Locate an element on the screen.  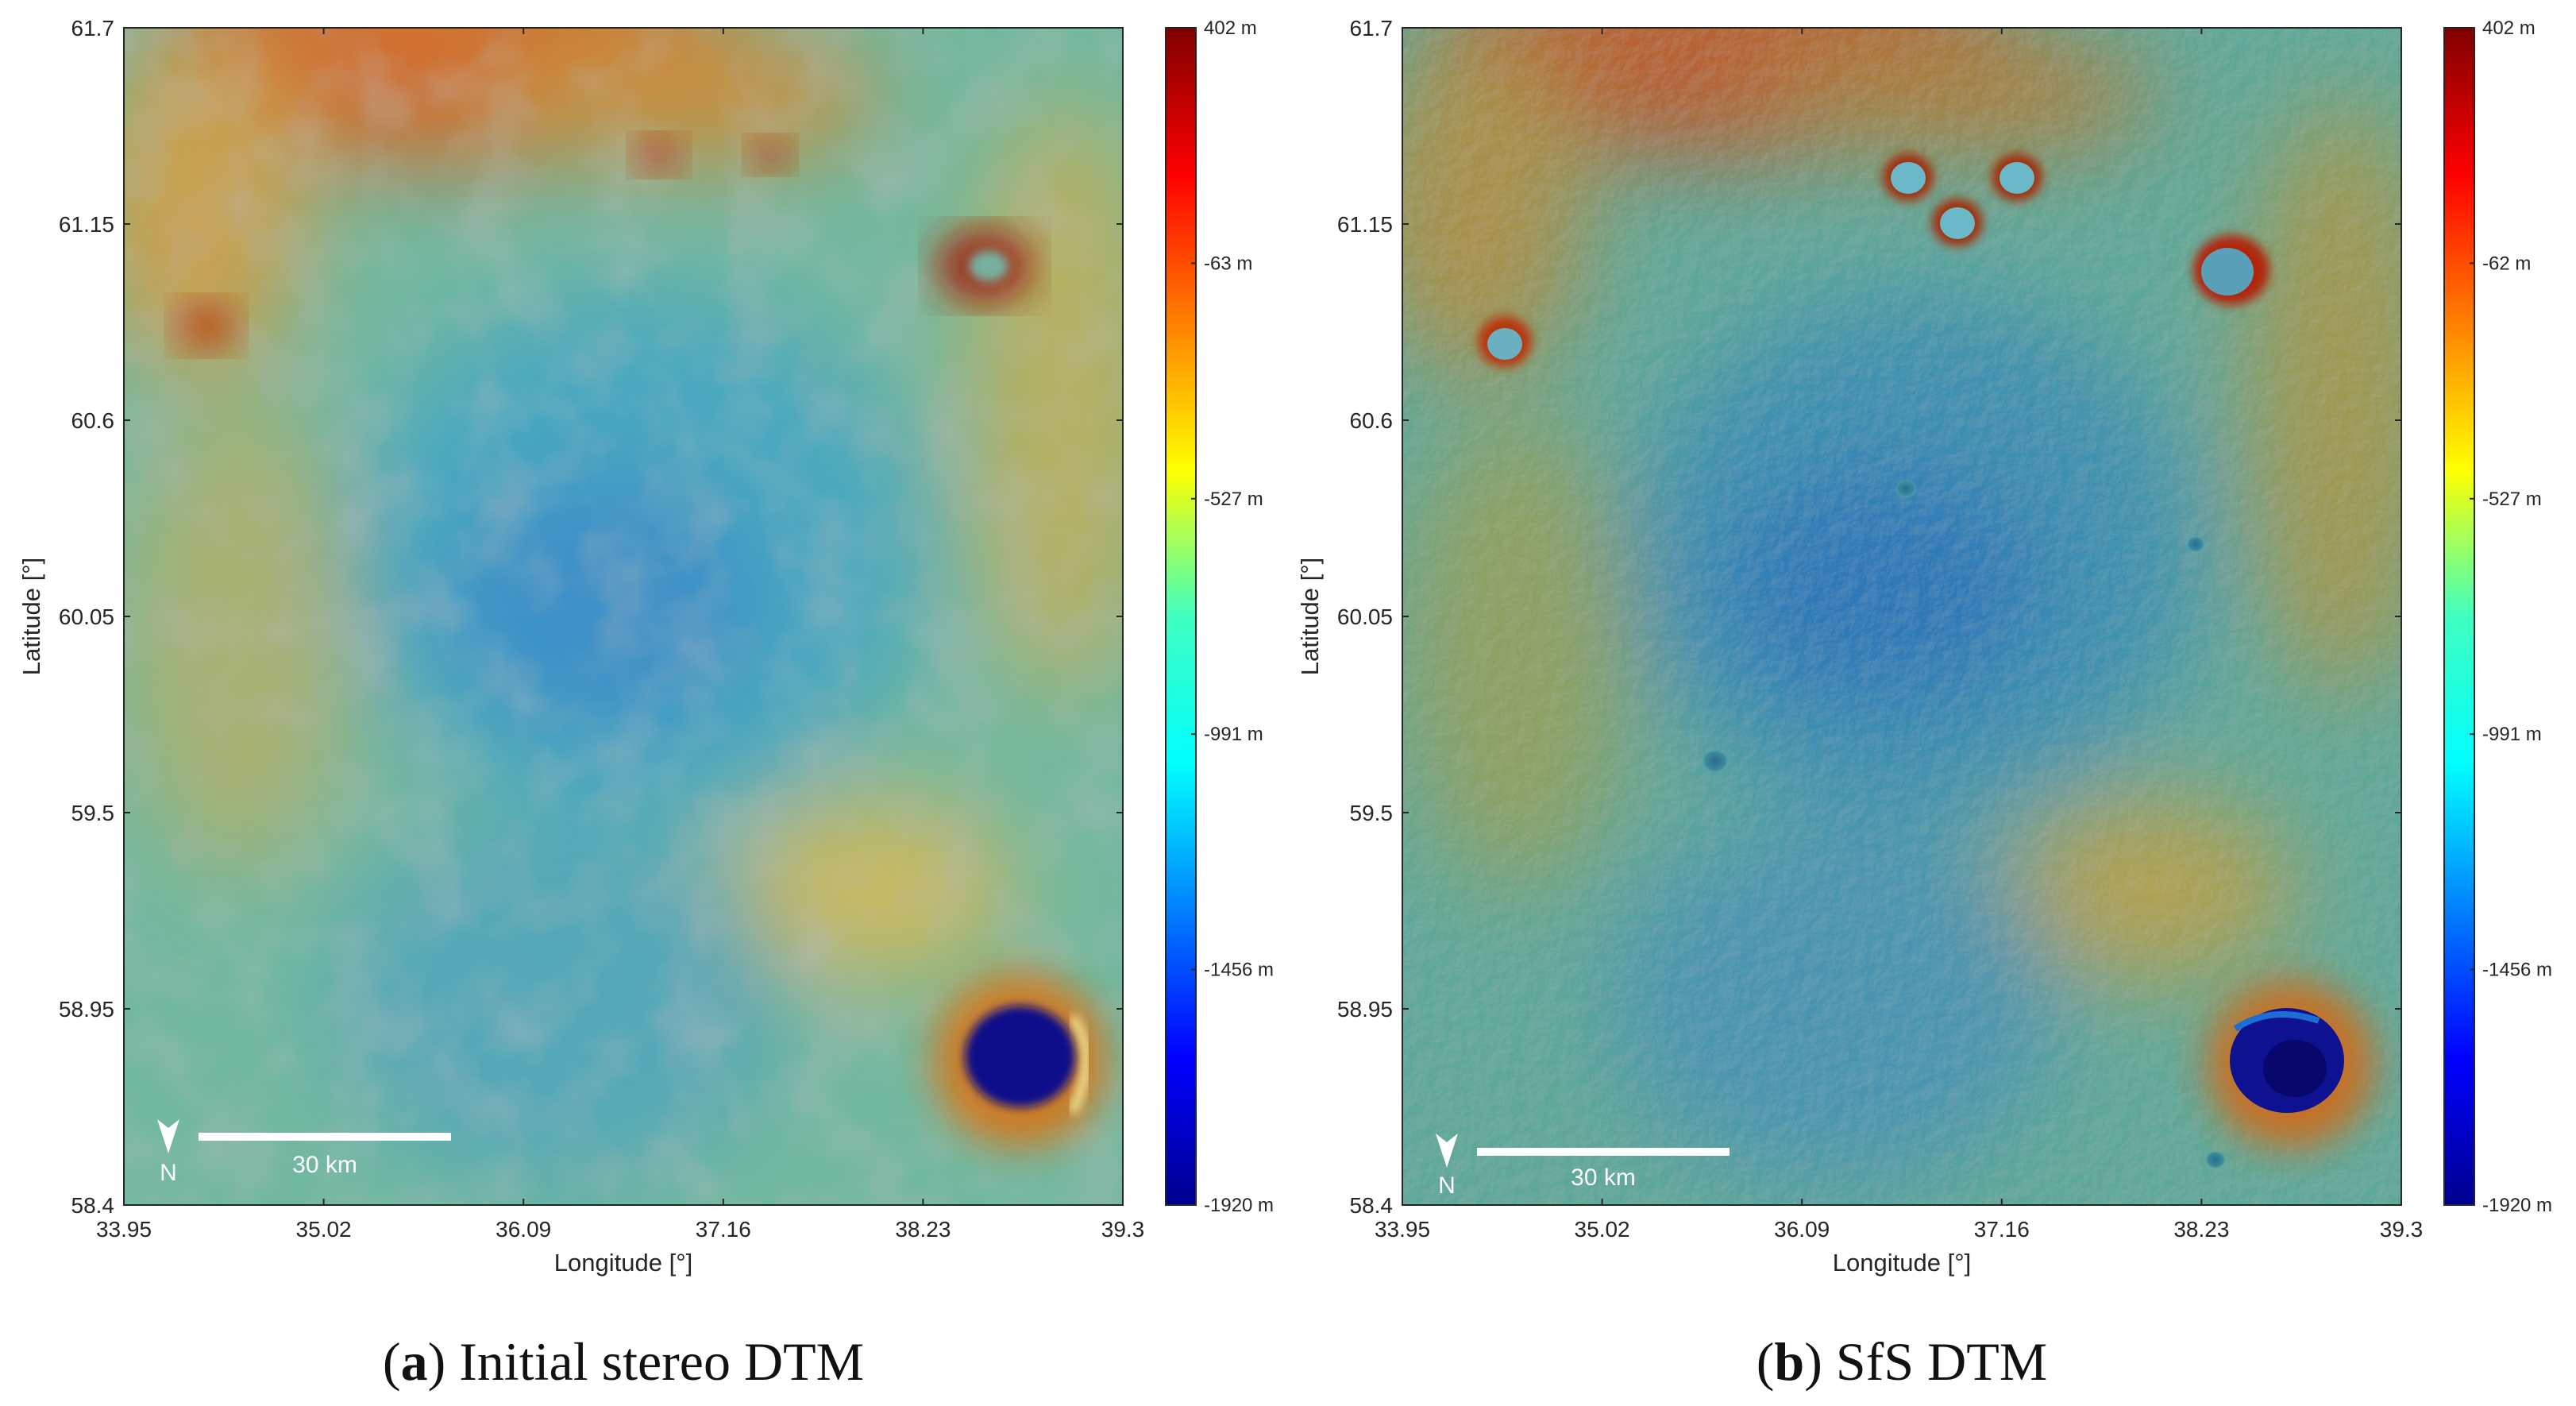
scale-bar-b: N 30 km is located at coordinates (1583, 1166).